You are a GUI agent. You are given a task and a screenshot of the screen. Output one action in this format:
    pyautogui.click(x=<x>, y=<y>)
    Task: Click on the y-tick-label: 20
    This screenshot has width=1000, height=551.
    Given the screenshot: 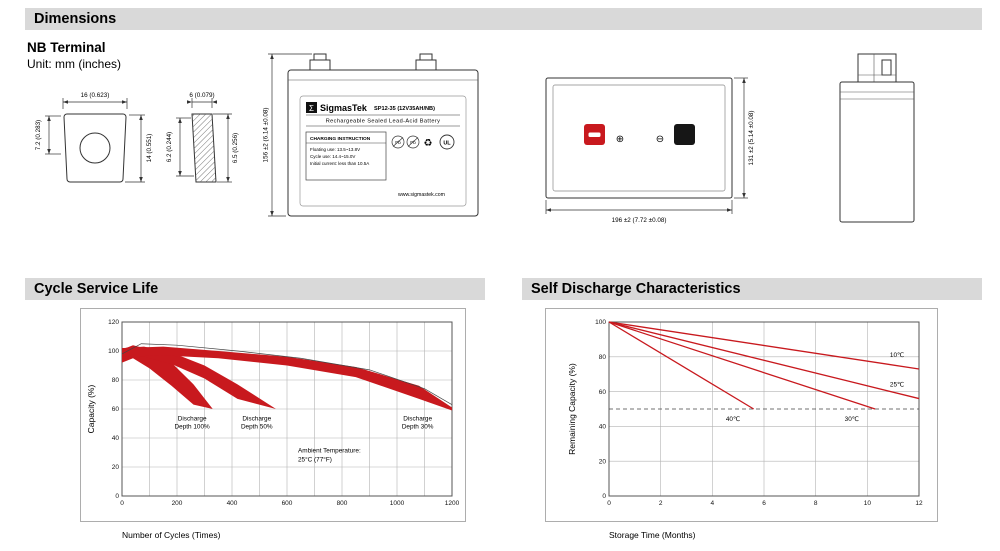 What is the action you would take?
    pyautogui.click(x=603, y=461)
    